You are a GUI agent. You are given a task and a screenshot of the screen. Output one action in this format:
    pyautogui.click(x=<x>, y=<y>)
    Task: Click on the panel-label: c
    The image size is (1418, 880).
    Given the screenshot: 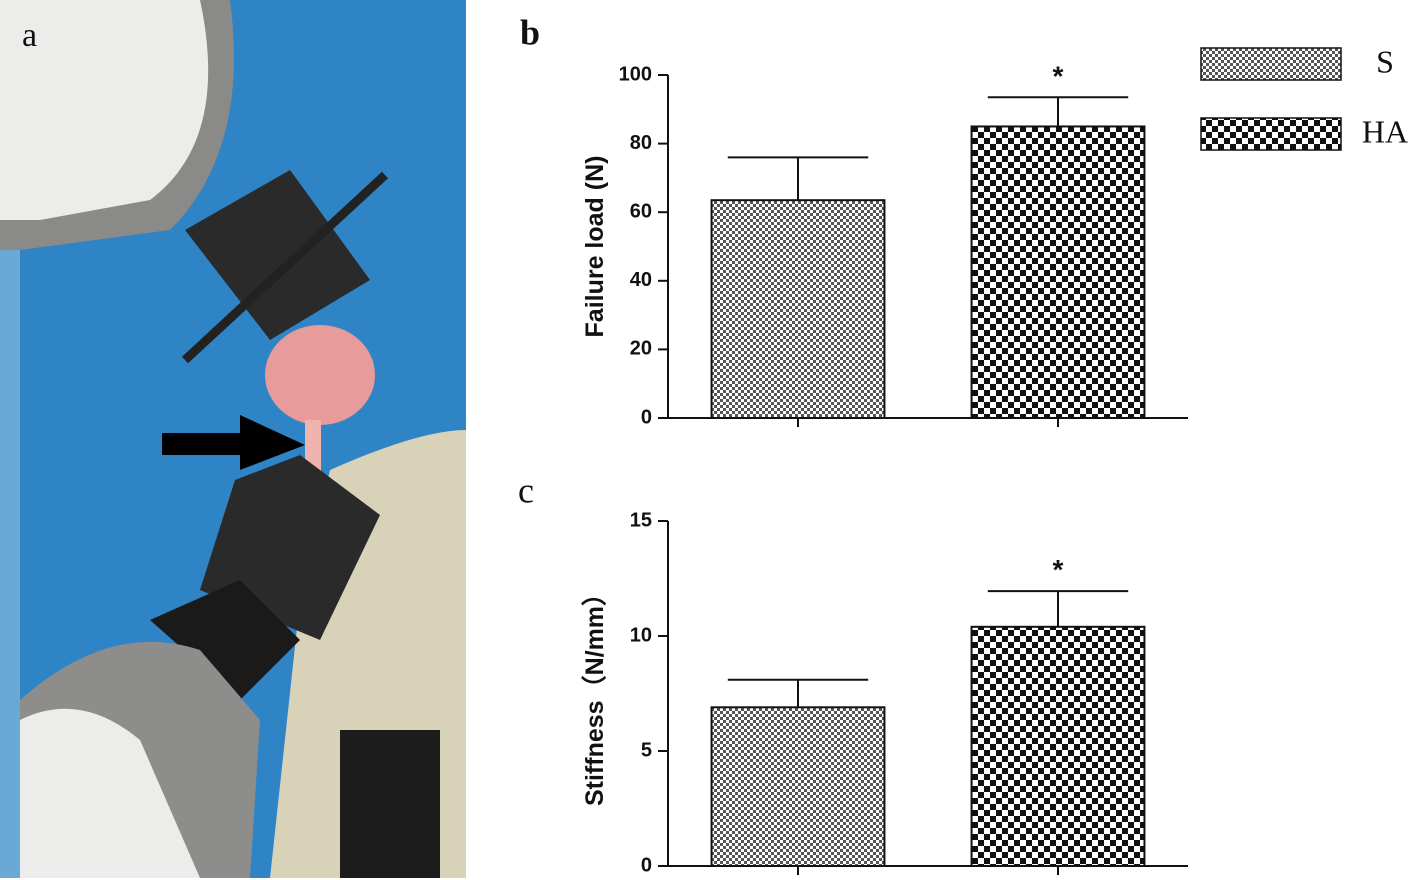 What is the action you would take?
    pyautogui.click(x=526, y=490)
    